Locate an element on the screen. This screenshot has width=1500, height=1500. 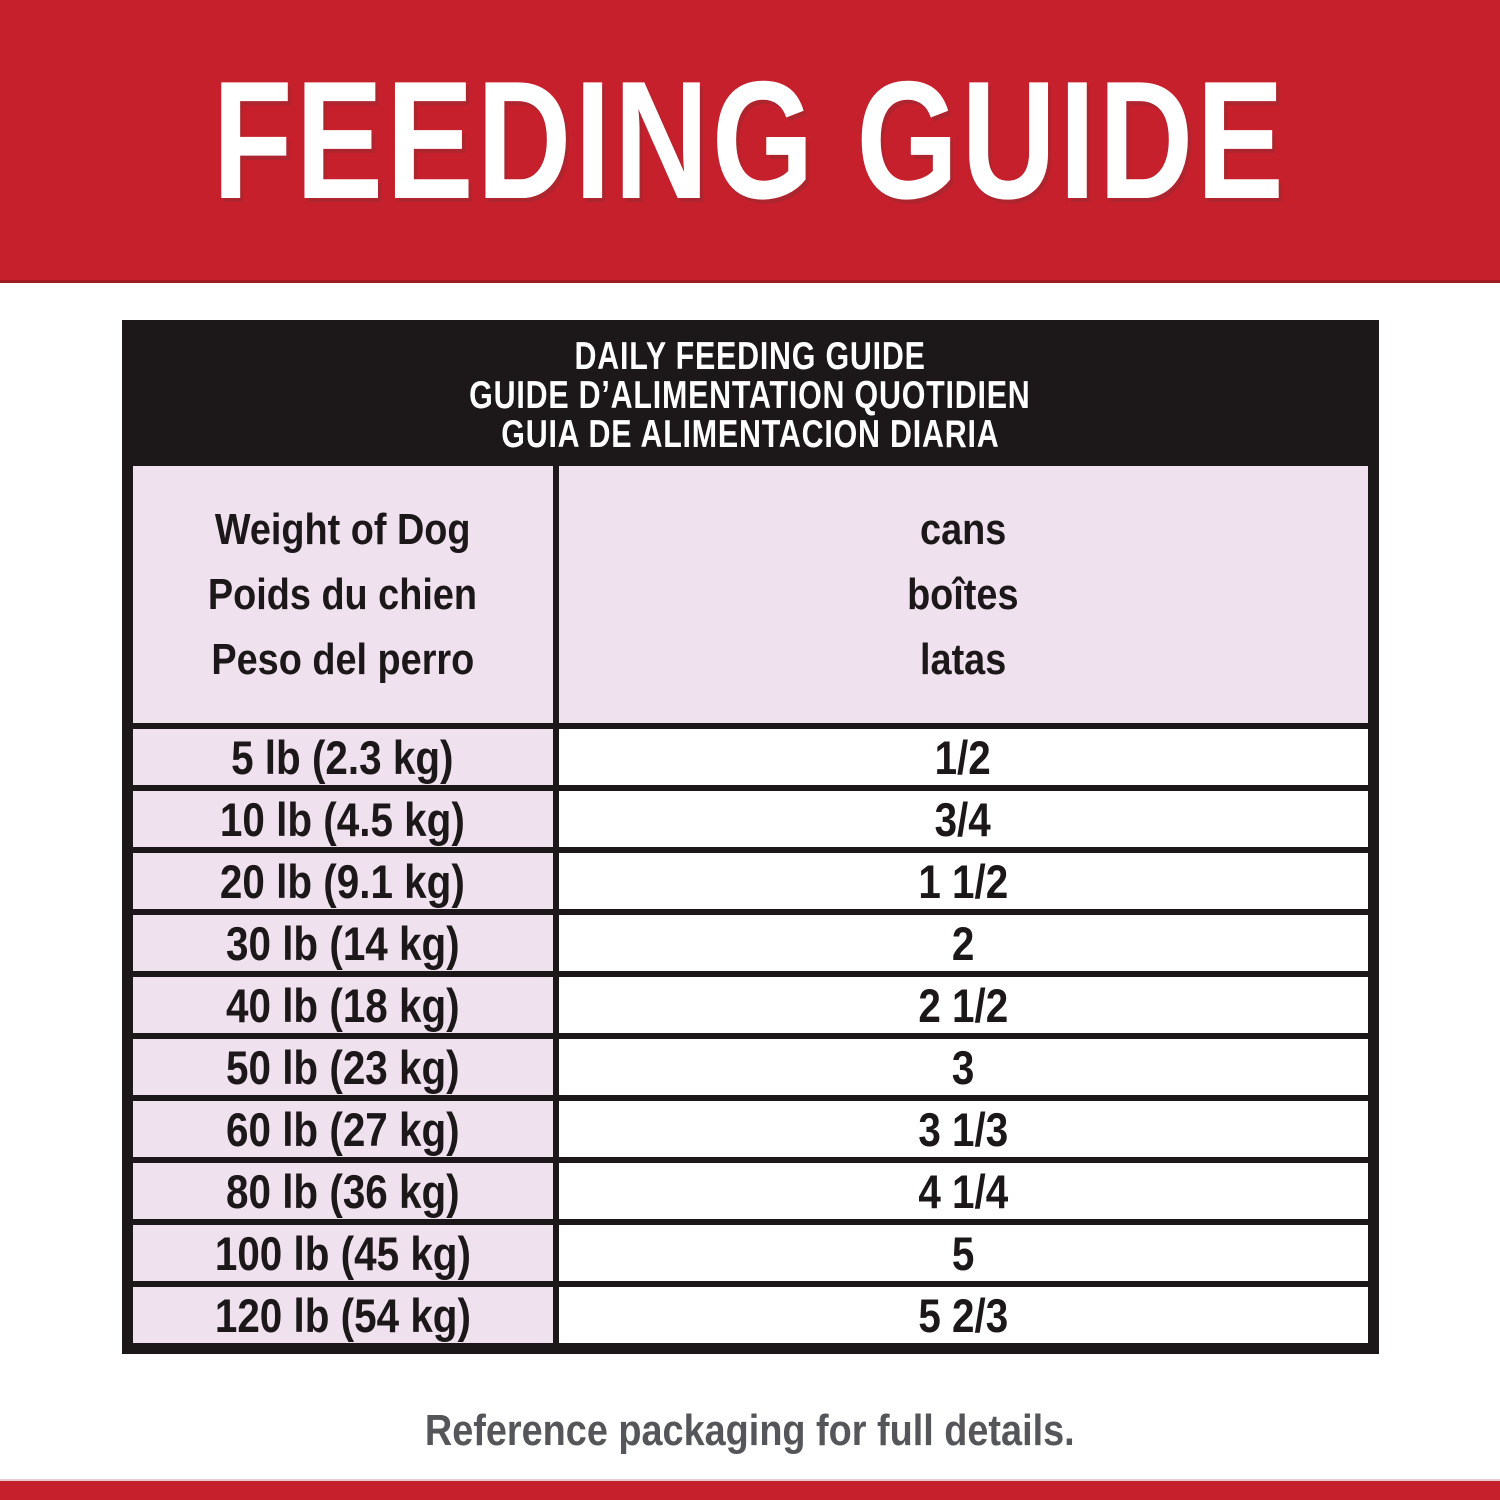
cans-cell: 5 is located at coordinates (963, 1253).